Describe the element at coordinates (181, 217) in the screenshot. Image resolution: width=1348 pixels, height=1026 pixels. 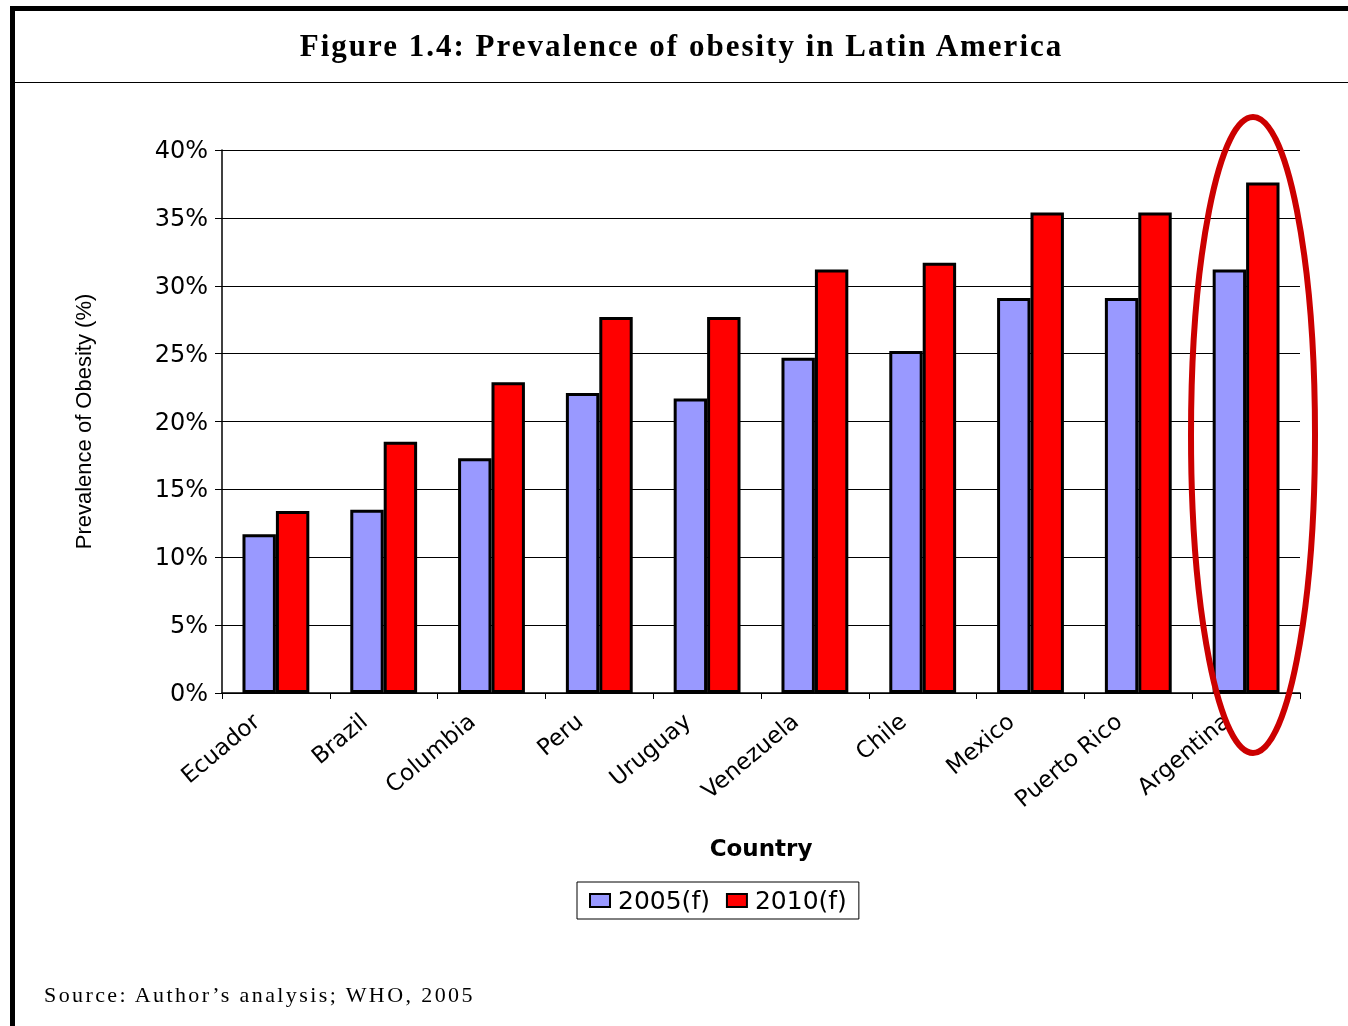
I see `y-tick-label: 35%` at that location.